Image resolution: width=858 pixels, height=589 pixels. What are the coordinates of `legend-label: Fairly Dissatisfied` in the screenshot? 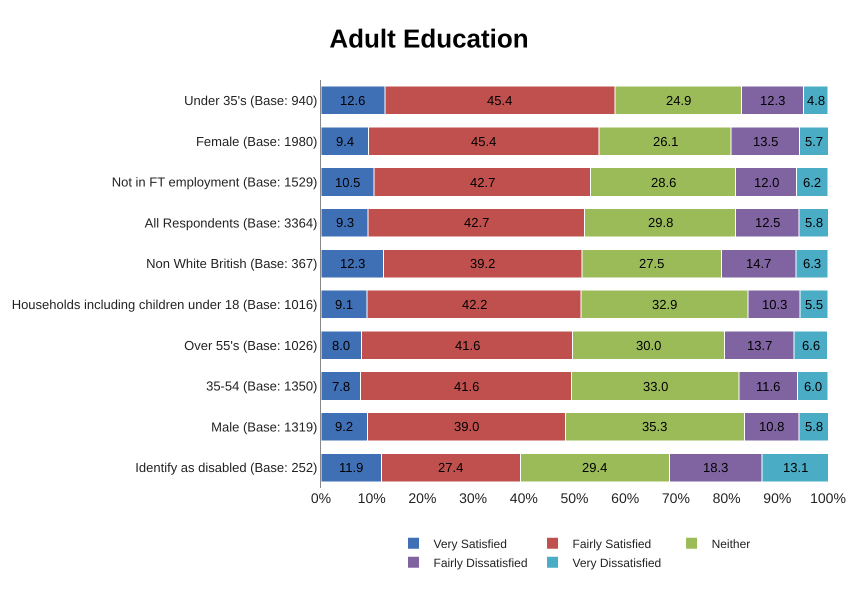 It's located at (481, 563).